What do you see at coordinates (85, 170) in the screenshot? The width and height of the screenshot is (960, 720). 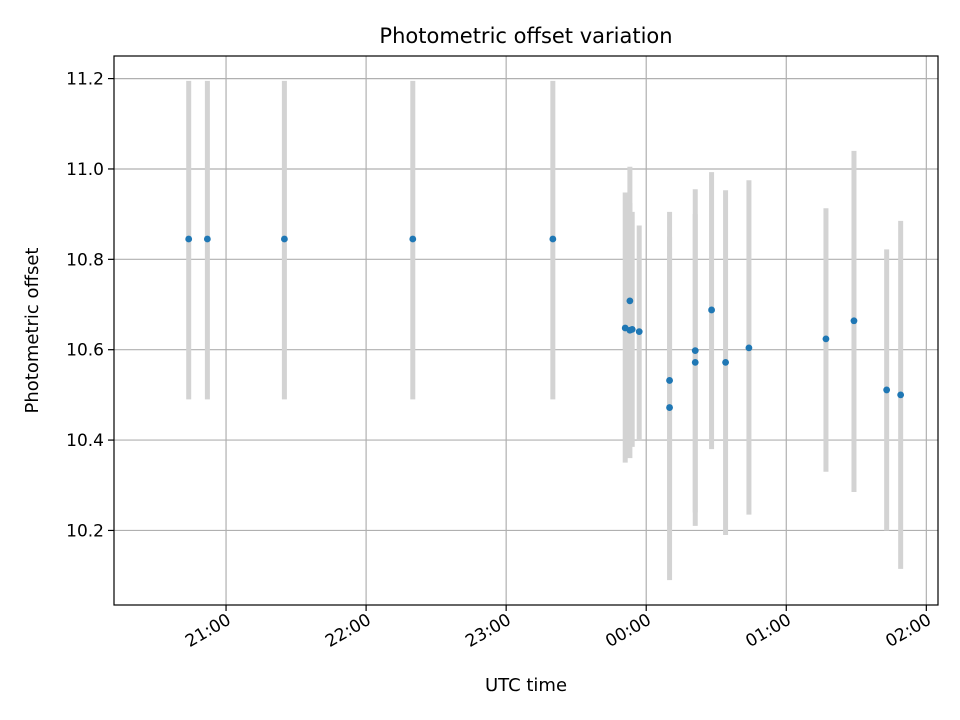 I see `y-tick-label: 11.0` at bounding box center [85, 170].